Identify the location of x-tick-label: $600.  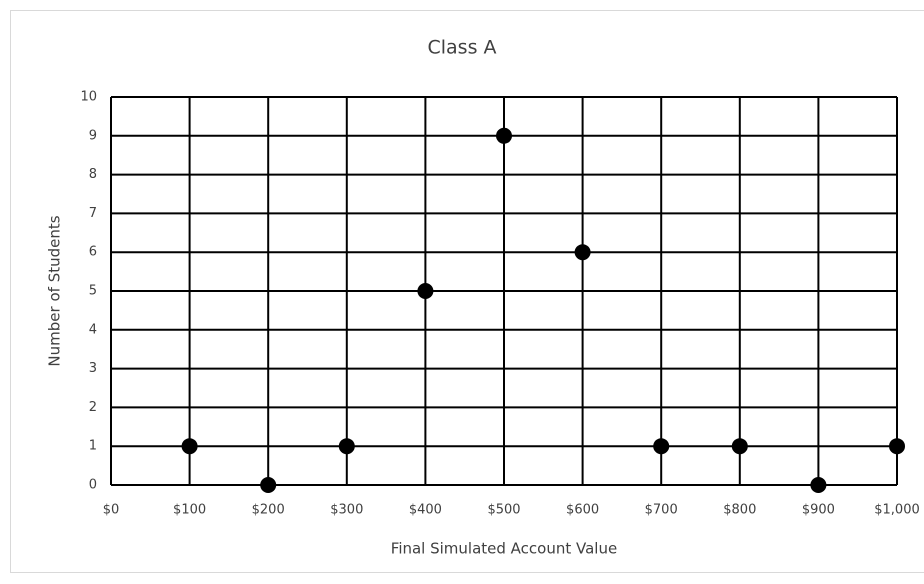
(582, 510).